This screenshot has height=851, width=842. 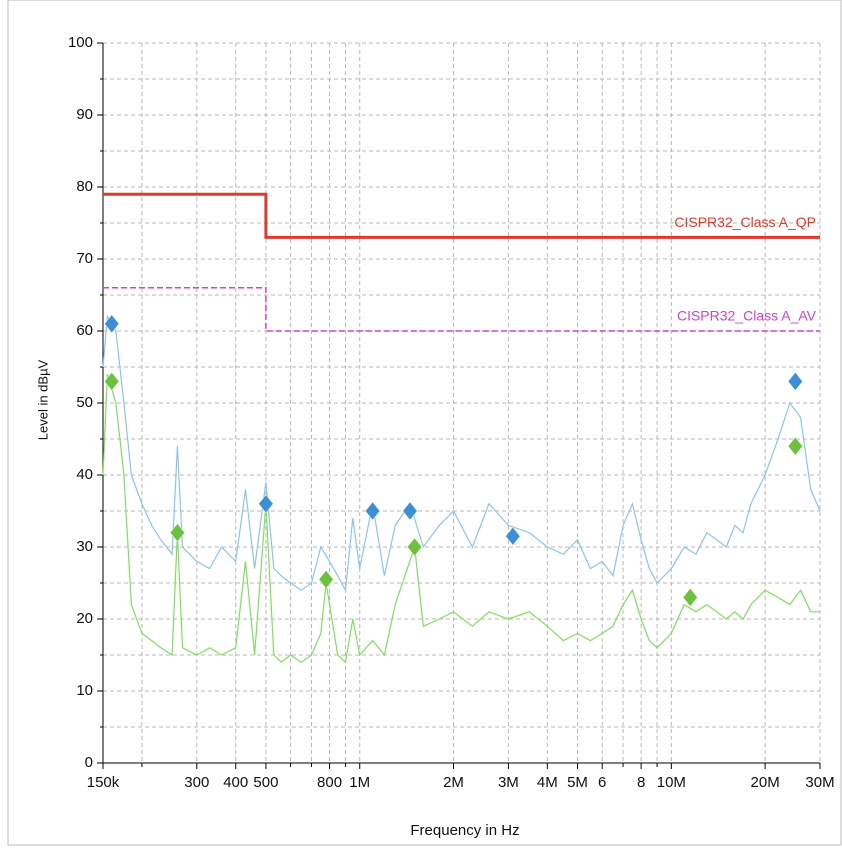 What do you see at coordinates (671, 782) in the screenshot?
I see `x-tick-label: 10M` at bounding box center [671, 782].